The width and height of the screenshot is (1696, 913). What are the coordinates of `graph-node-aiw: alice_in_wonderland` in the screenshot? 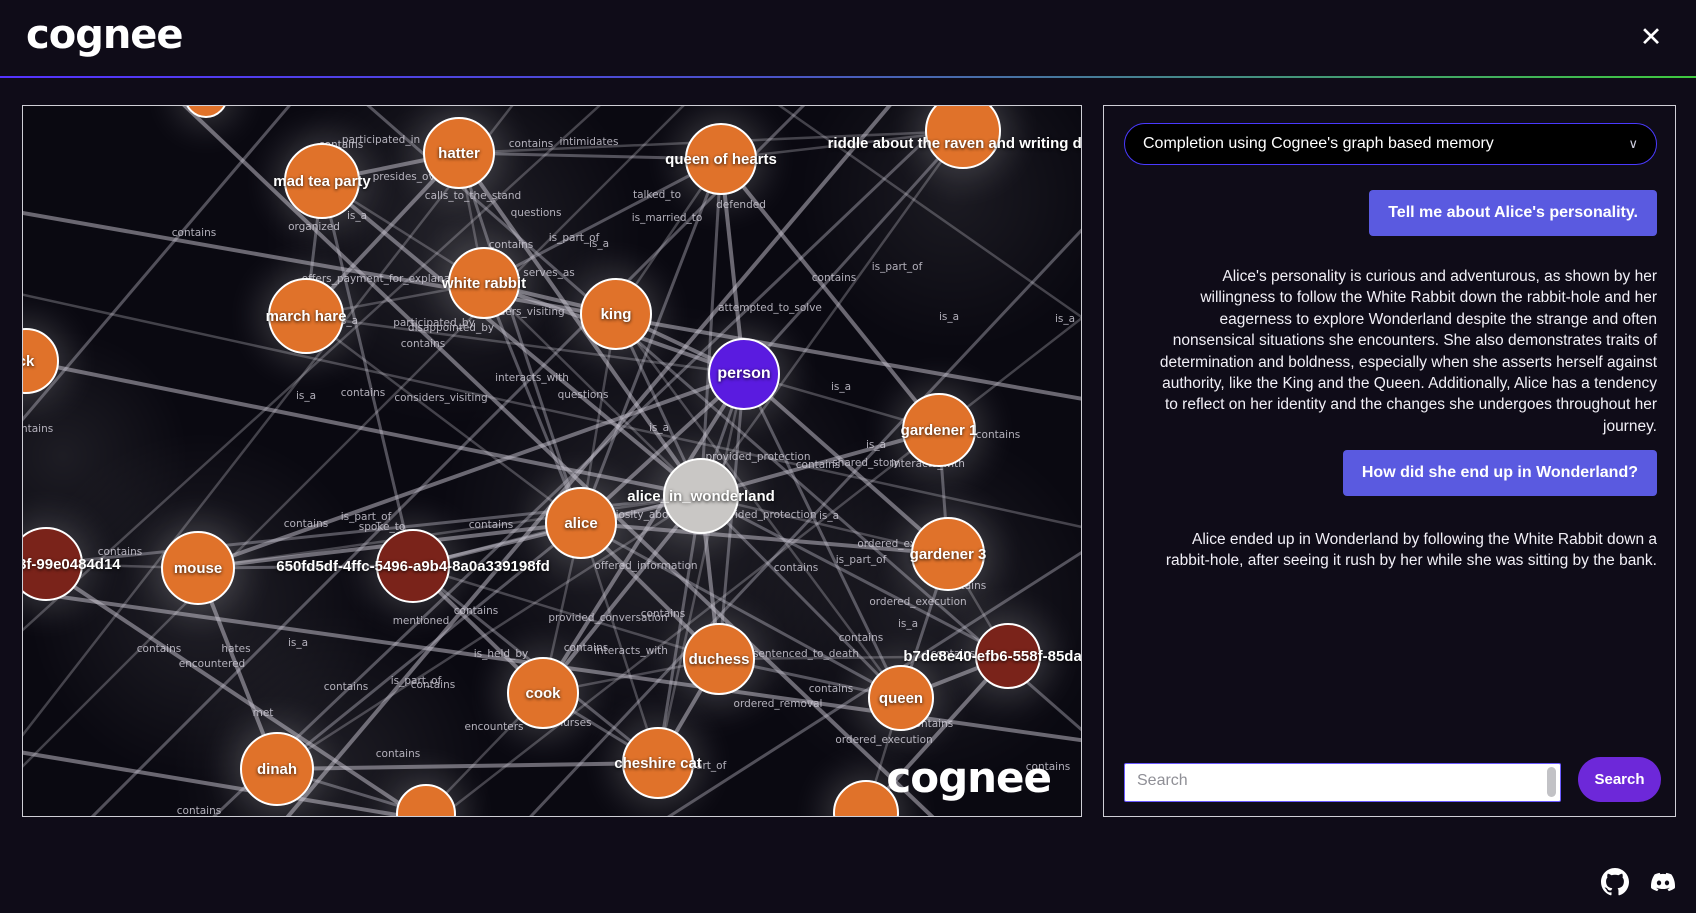 It's located at (701, 496).